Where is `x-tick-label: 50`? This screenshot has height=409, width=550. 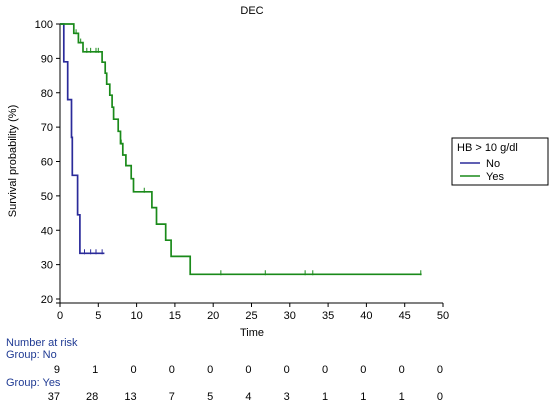 x-tick-label: 50 is located at coordinates (443, 316).